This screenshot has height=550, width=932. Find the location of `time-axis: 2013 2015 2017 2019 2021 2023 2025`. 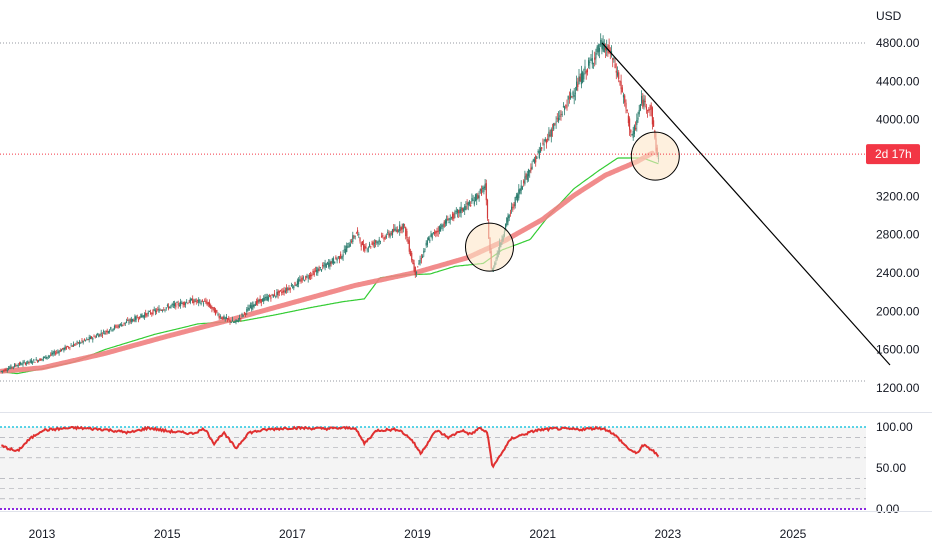

time-axis: 2013 2015 2017 2019 2021 2023 2025 is located at coordinates (418, 534).